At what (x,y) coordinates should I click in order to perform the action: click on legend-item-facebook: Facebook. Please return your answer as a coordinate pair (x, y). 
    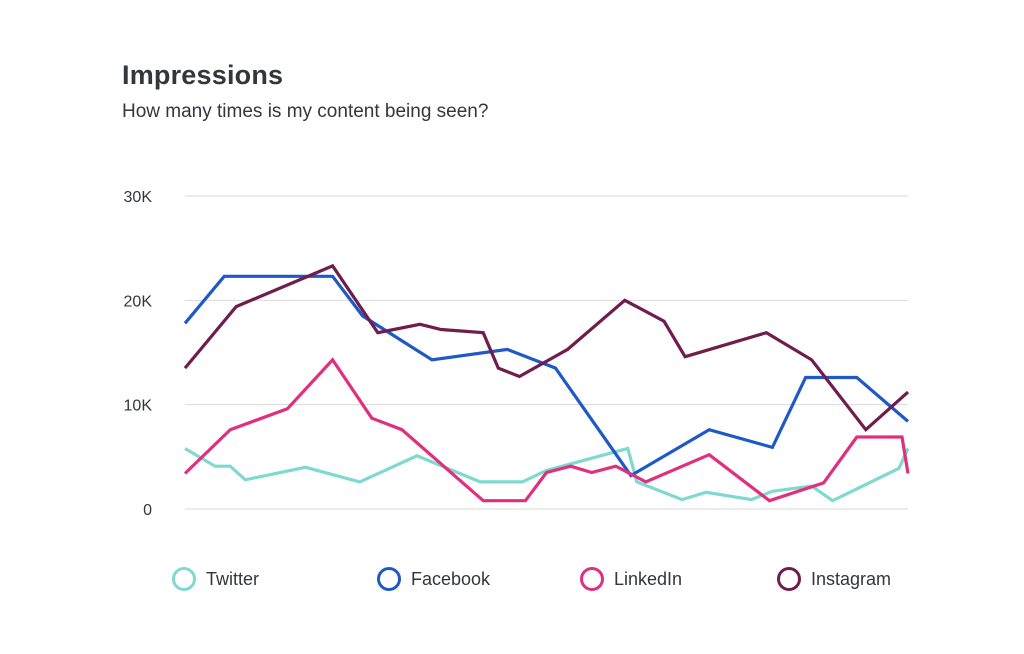
    Looking at the image, I should click on (433, 579).